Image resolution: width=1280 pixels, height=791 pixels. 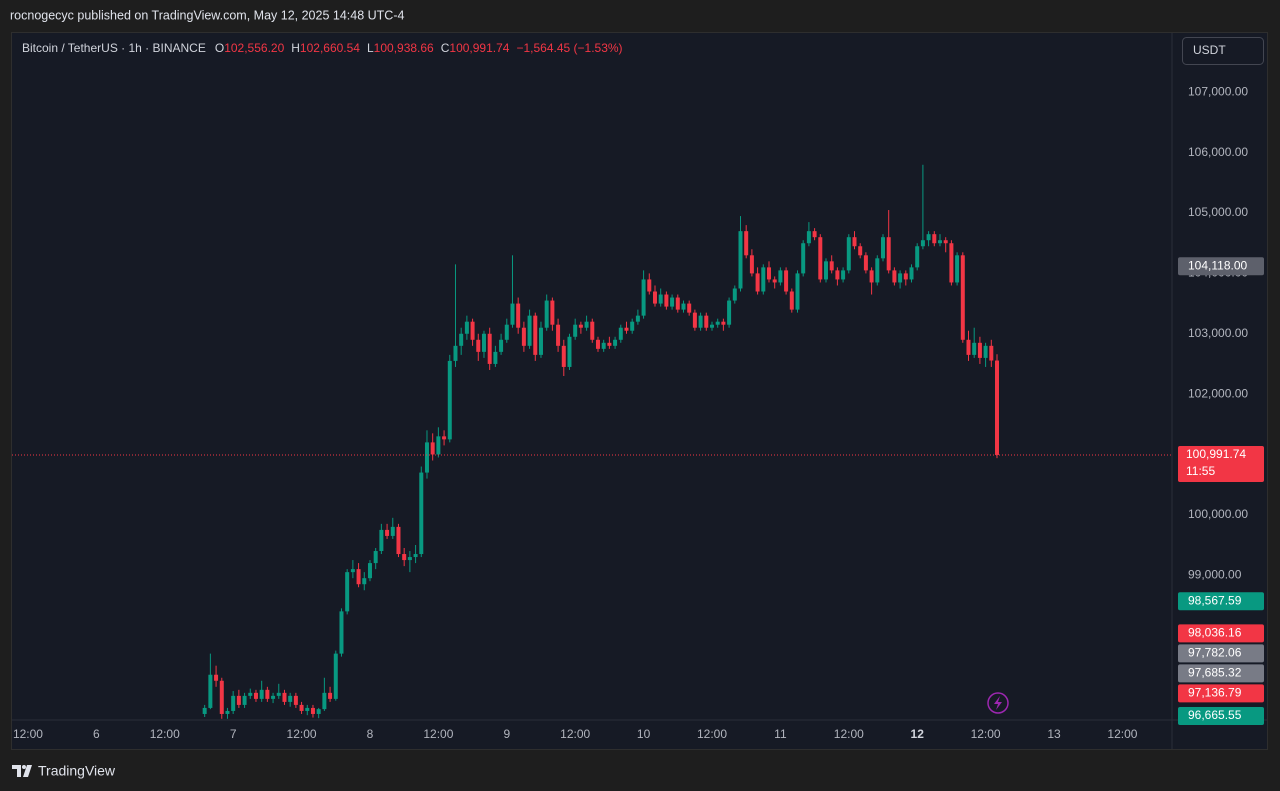 What do you see at coordinates (16, 771) in the screenshot?
I see `logo-t` at bounding box center [16, 771].